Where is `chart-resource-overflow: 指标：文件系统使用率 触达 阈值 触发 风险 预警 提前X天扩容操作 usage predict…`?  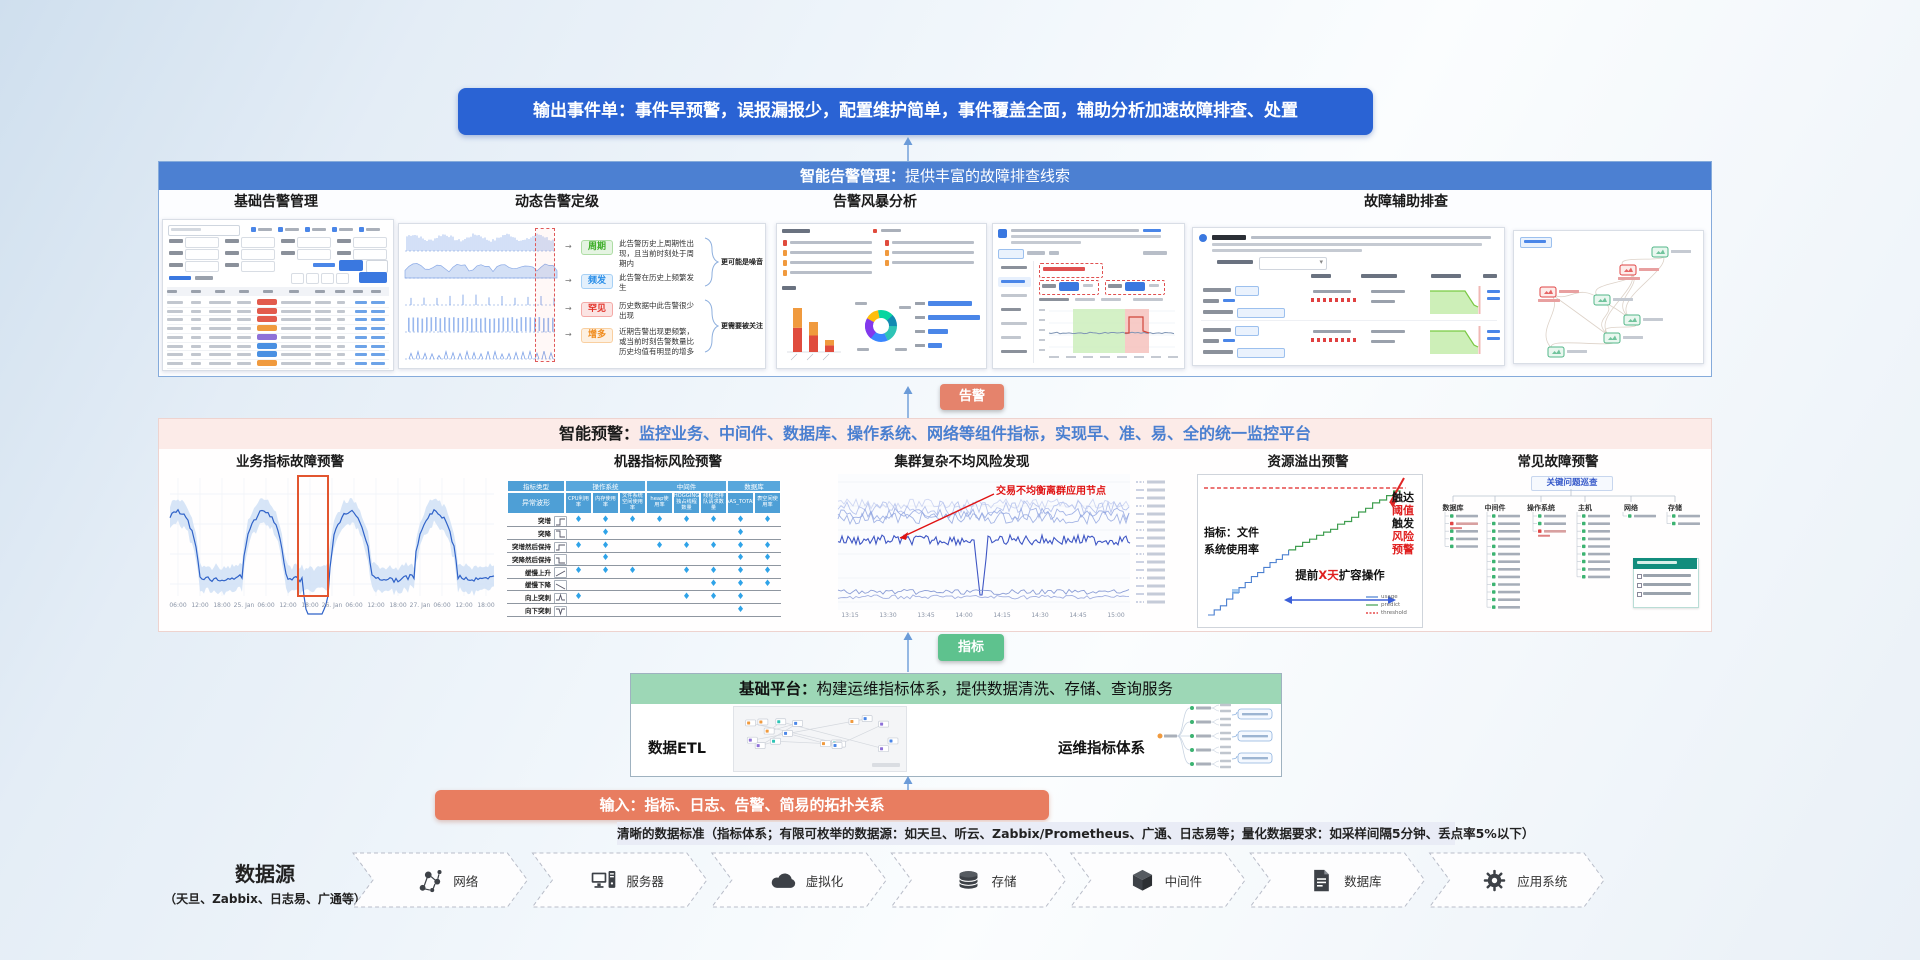 chart-resource-overflow: 指标：文件系统使用率 触达 阈值 触发 风险 预警 提前X天扩容操作 usage predict… is located at coordinates (1310, 551).